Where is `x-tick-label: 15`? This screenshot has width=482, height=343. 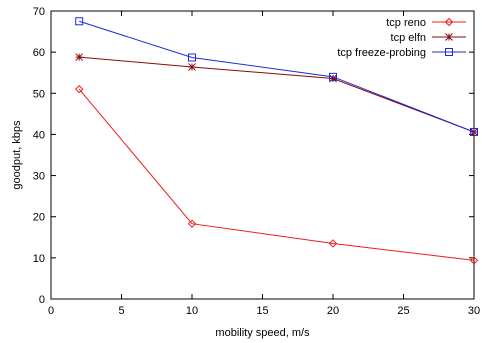 x-tick-label: 15 is located at coordinates (262, 311).